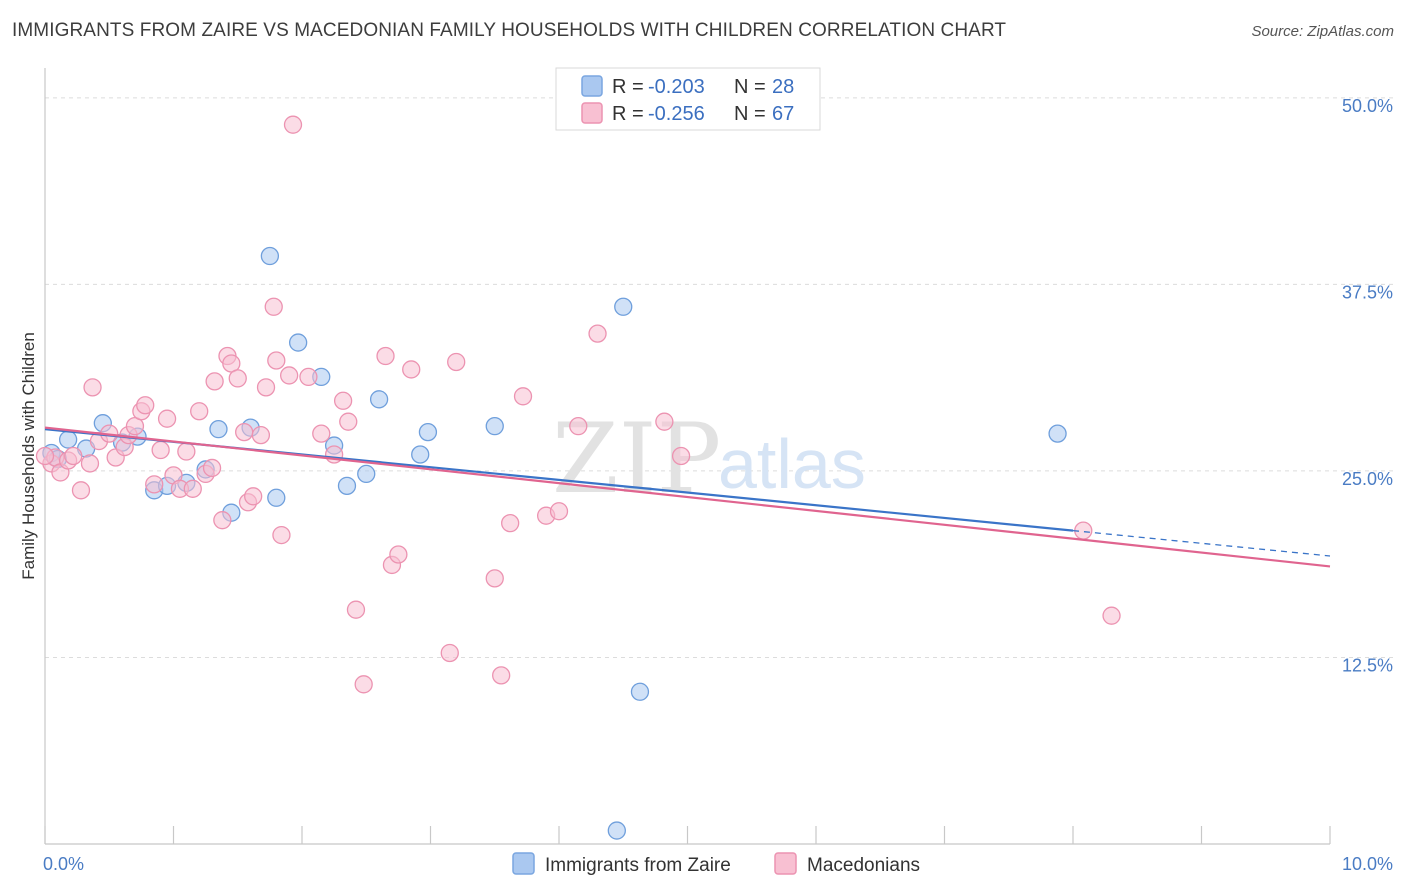 This screenshot has width=1406, height=892. I want to click on x-tick-label: 0.0%, so click(63, 864).